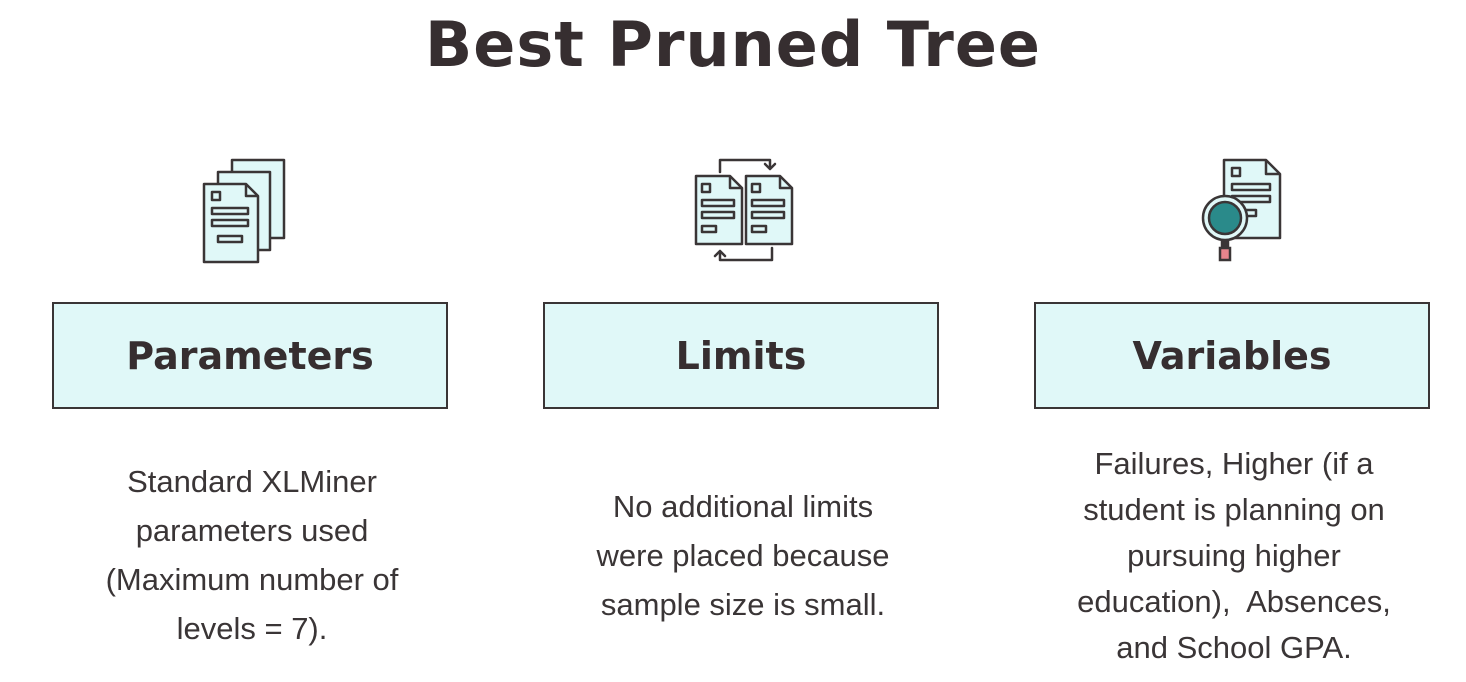 Image resolution: width=1466 pixels, height=682 pixels. I want to click on description-line: education), Absences,, so click(1234, 601).